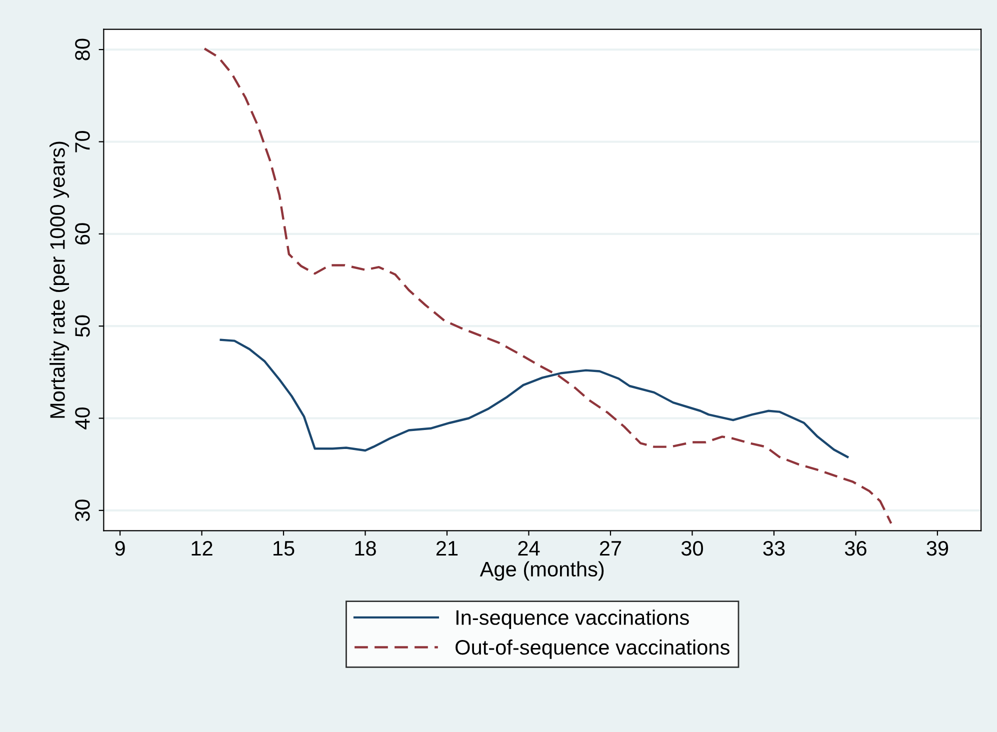  Describe the element at coordinates (120, 548) in the screenshot. I see `x-tick-label: 9` at that location.